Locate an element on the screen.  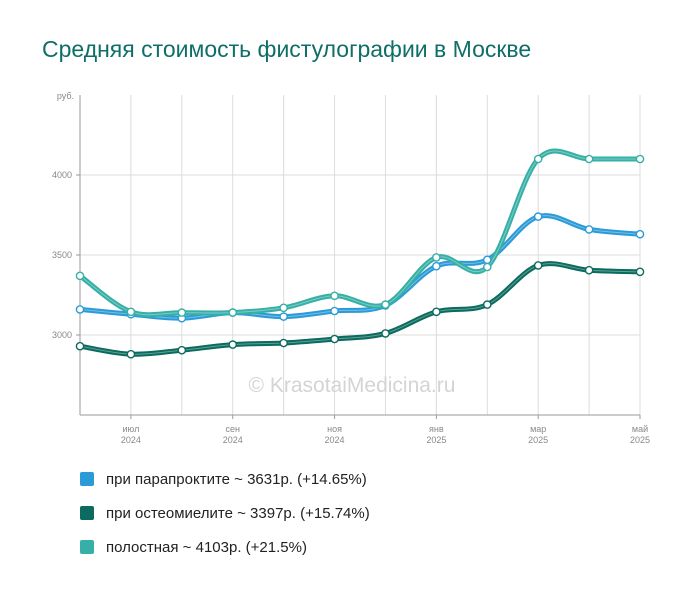
legend-label: при парапроктите ~ 3631р. (+14.65%) is located at coordinates (236, 479).